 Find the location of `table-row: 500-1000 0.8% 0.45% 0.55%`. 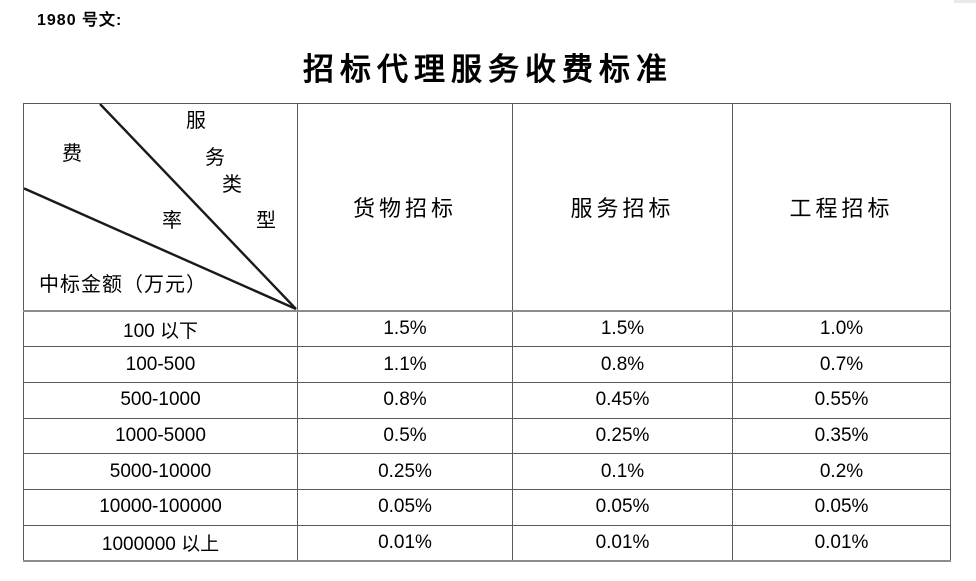

table-row: 500-1000 0.8% 0.45% 0.55% is located at coordinates (487, 400).